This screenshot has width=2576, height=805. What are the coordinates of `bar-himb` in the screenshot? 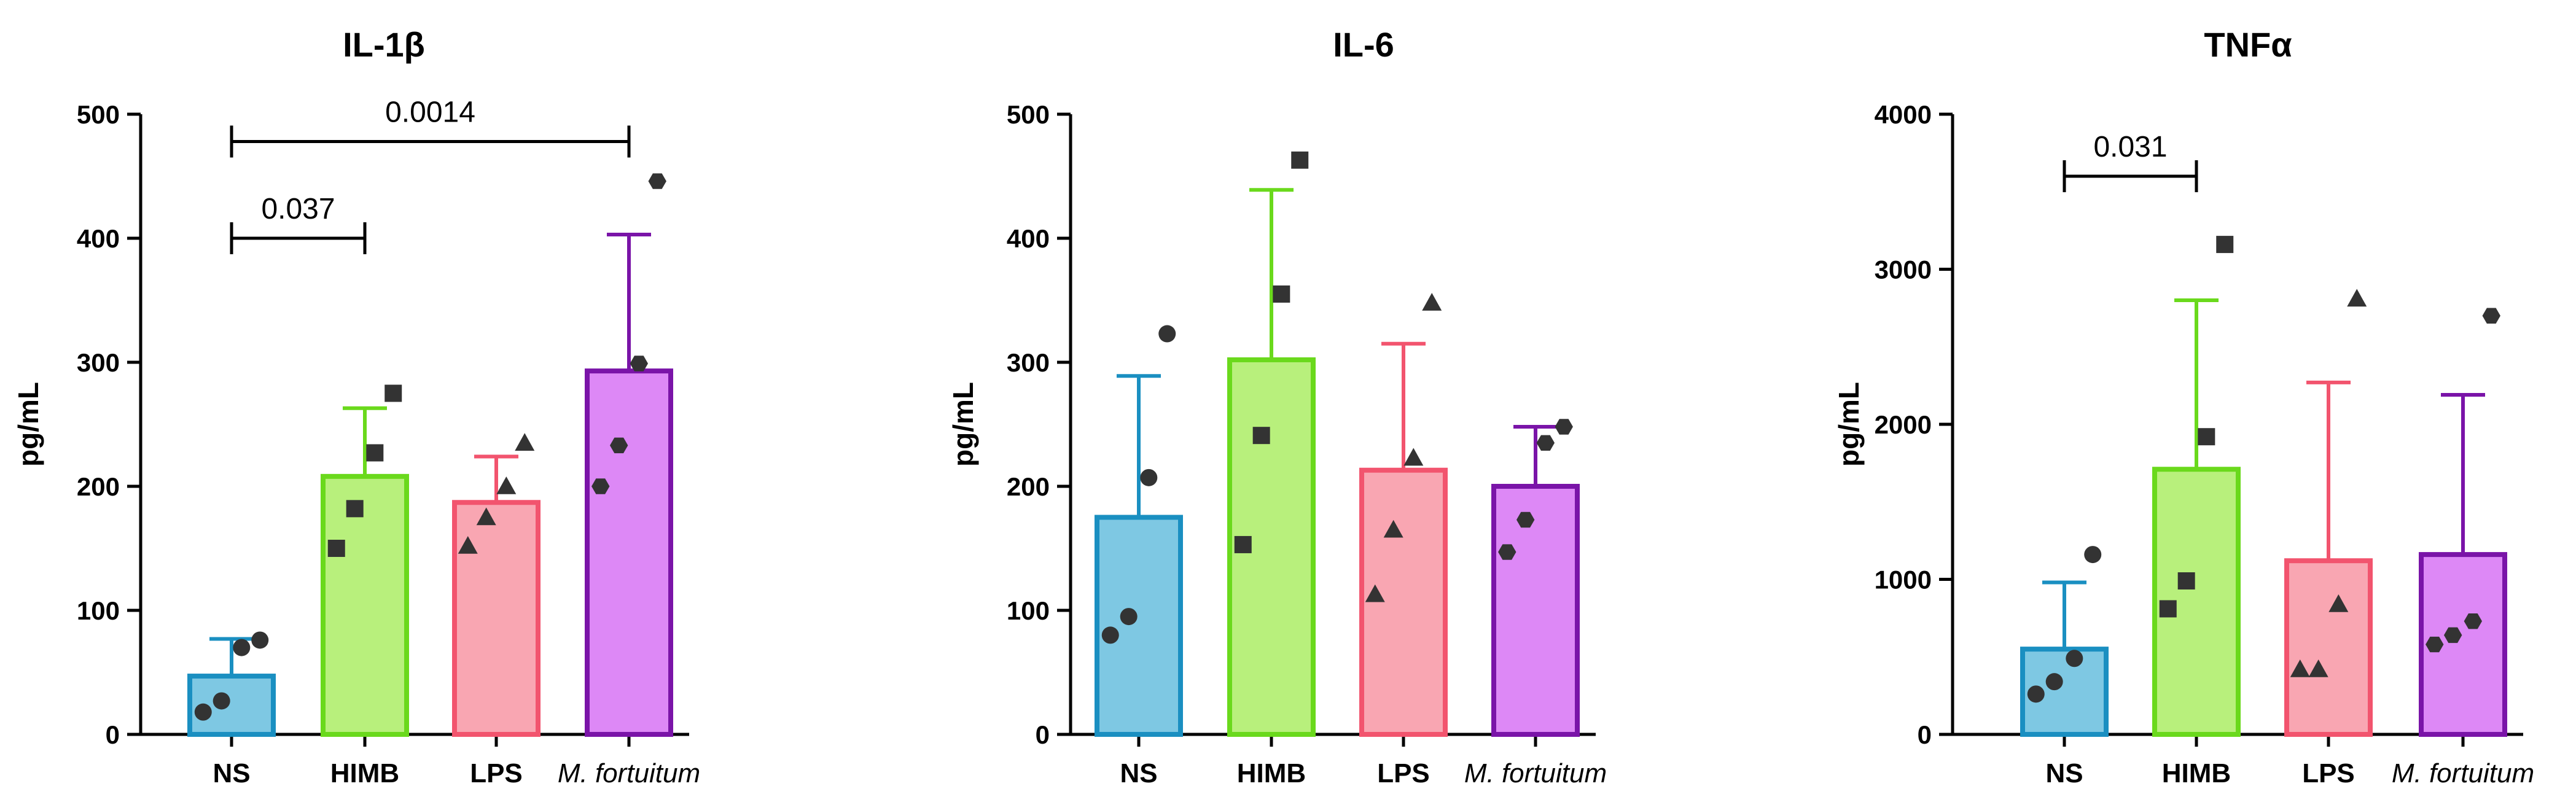 It's located at (365, 605).